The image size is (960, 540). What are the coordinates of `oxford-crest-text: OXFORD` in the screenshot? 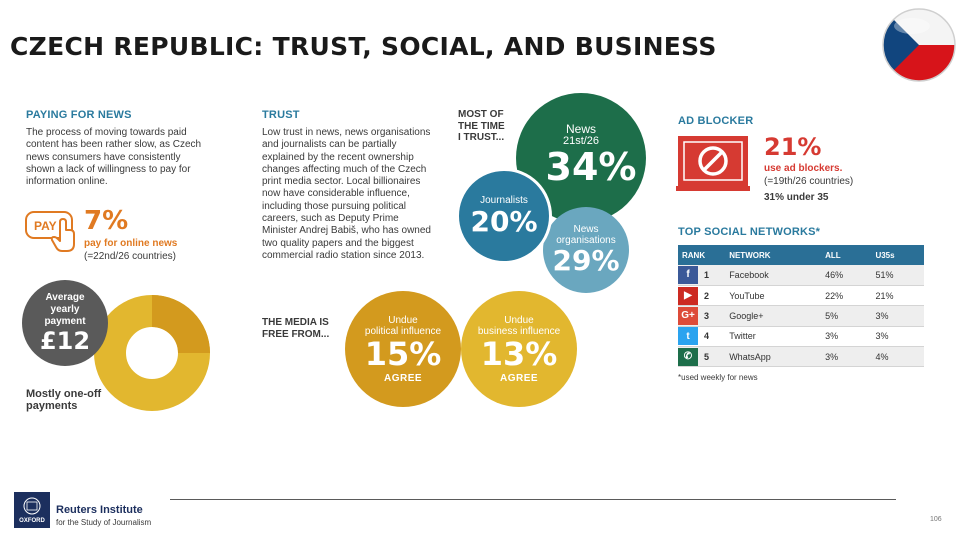 It's located at (32, 521).